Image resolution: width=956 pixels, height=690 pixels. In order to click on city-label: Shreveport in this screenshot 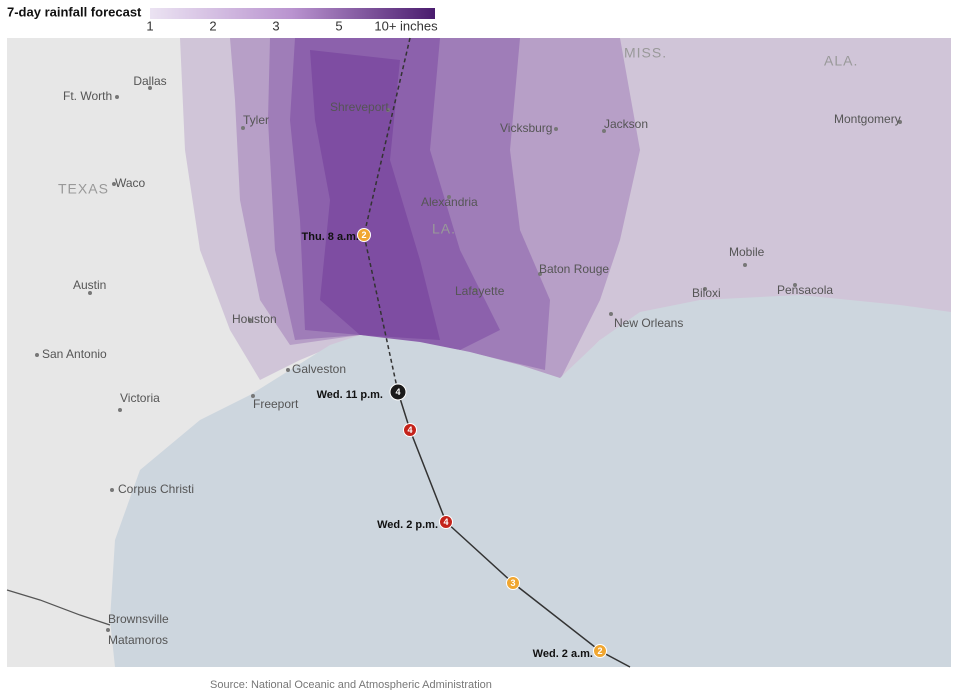, I will do `click(359, 107)`.